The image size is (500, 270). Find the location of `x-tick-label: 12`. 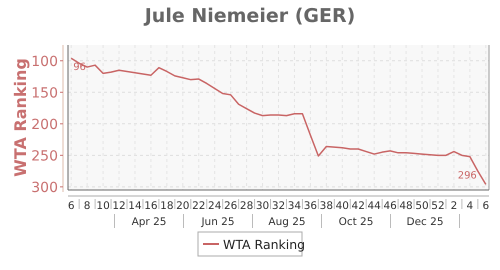

x-tick-label: 12 is located at coordinates (119, 206).